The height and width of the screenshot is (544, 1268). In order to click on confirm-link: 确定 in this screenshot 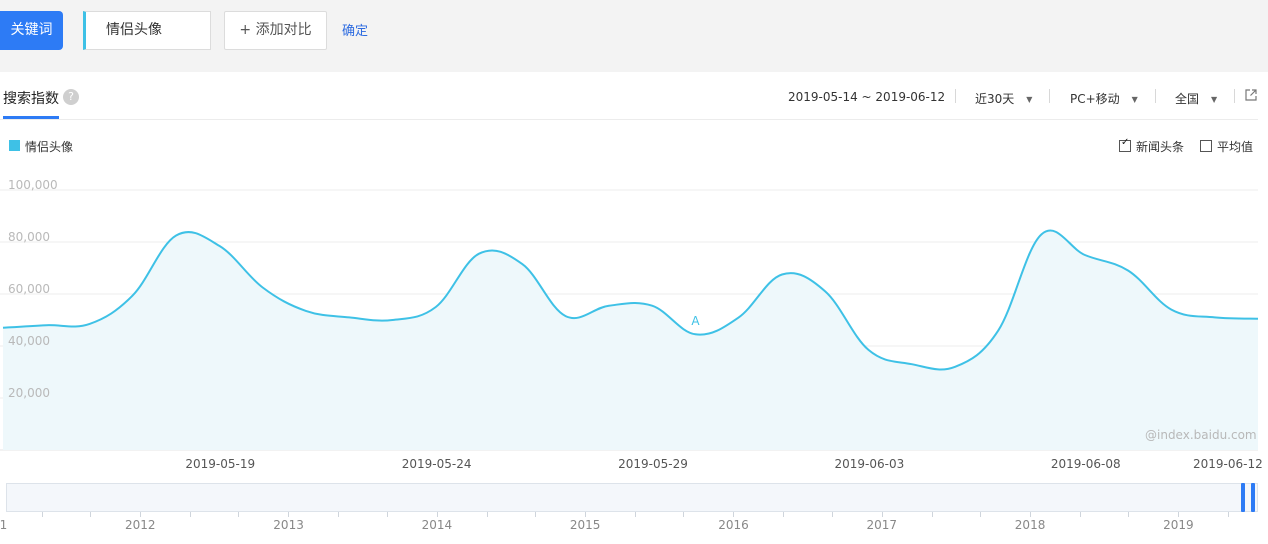, I will do `click(355, 31)`.